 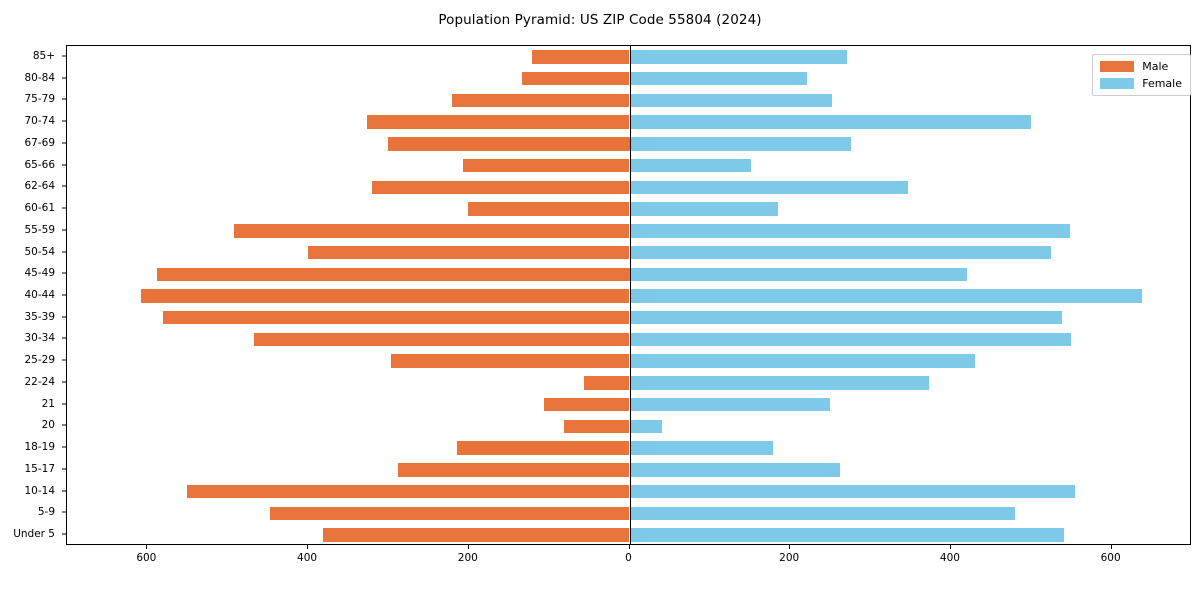 What do you see at coordinates (1141, 83) in the screenshot?
I see `legend-item-female: Female` at bounding box center [1141, 83].